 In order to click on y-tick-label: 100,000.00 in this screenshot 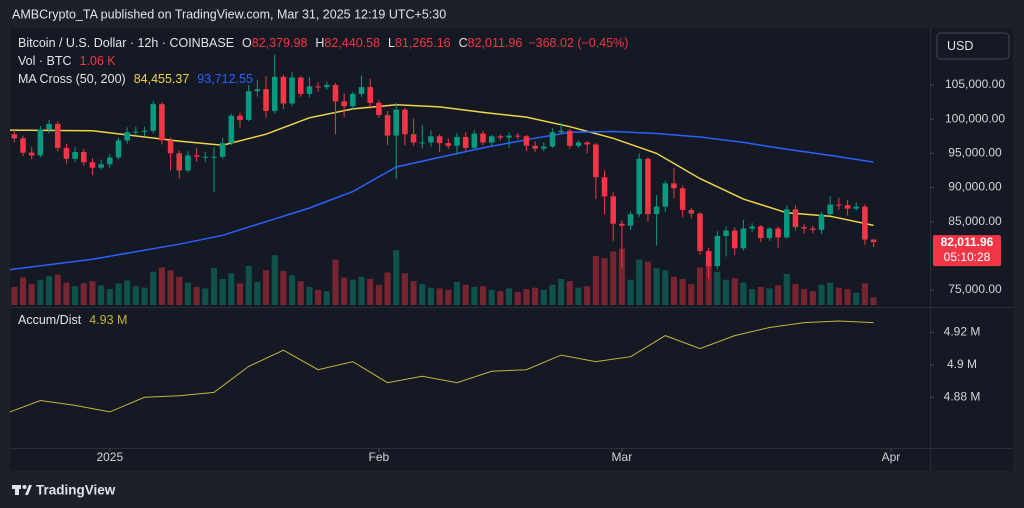, I will do `click(975, 118)`.